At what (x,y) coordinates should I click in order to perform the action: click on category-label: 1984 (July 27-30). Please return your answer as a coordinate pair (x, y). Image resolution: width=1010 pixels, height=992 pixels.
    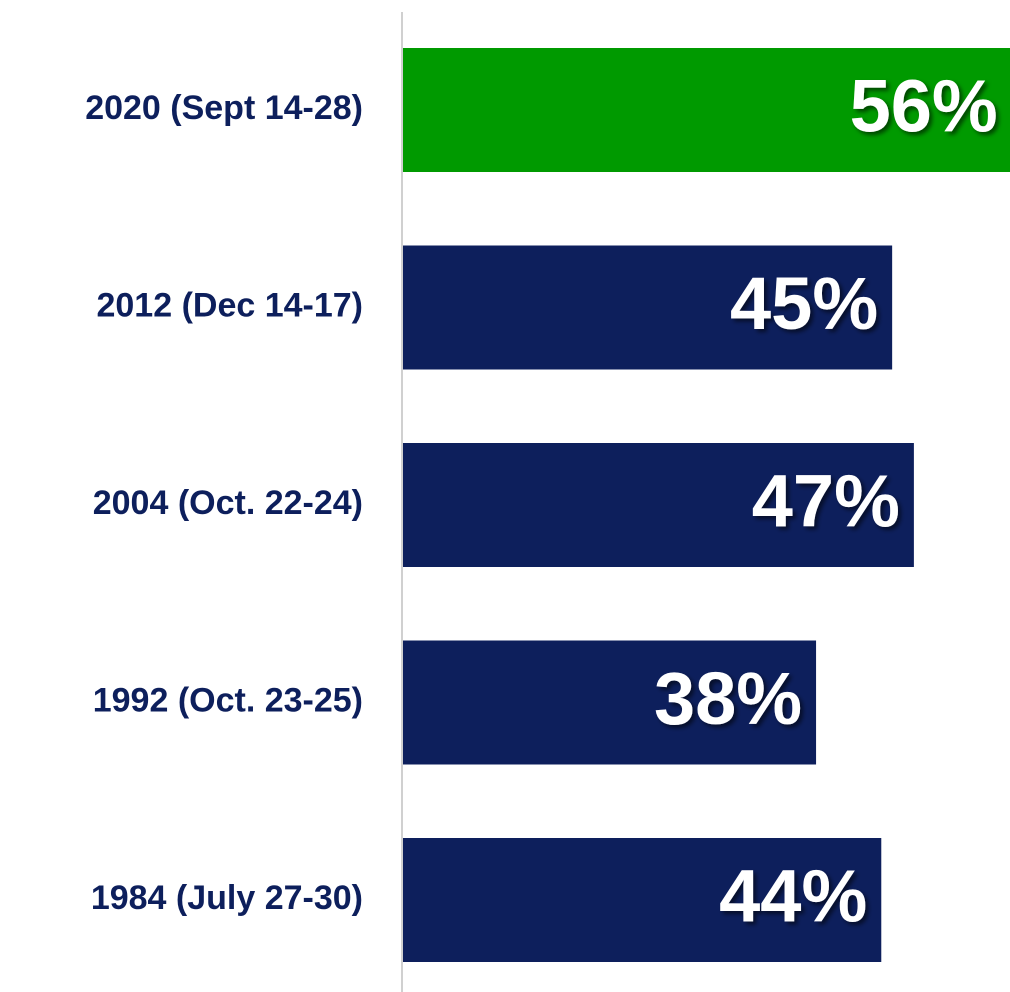
    Looking at the image, I should click on (227, 898).